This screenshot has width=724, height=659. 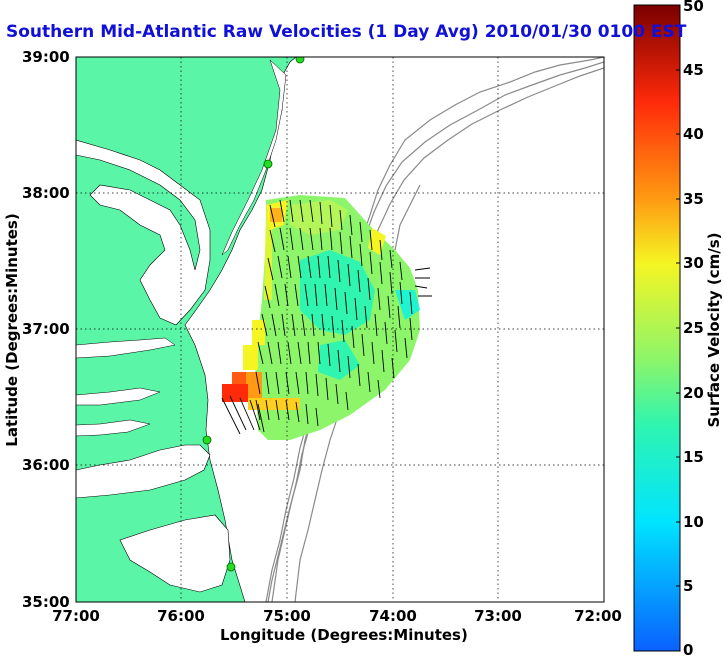 I want to click on x-tick-label: 77:00, so click(x=76, y=616).